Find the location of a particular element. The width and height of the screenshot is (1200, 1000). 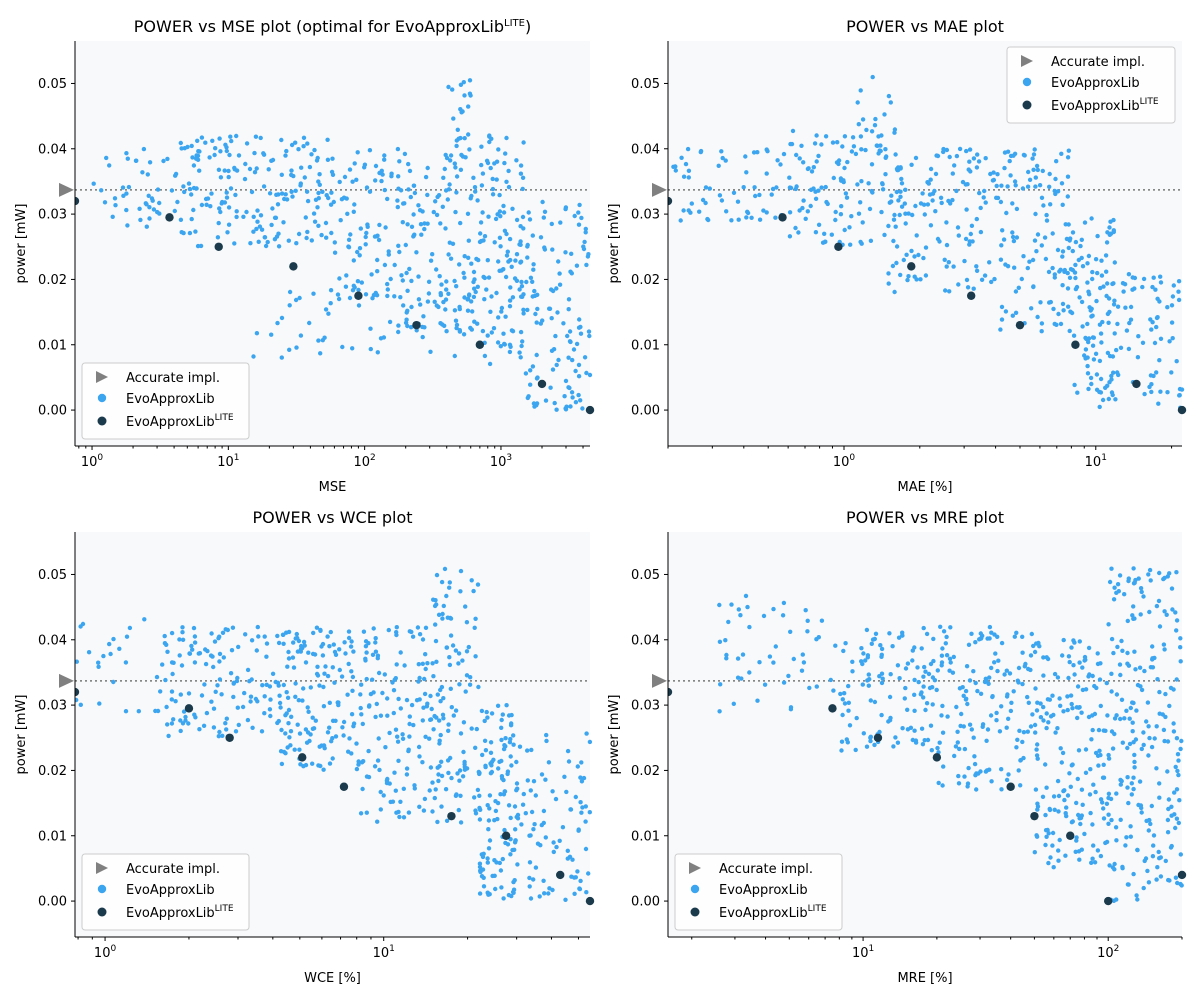

legend-box is located at coordinates (165, 401).